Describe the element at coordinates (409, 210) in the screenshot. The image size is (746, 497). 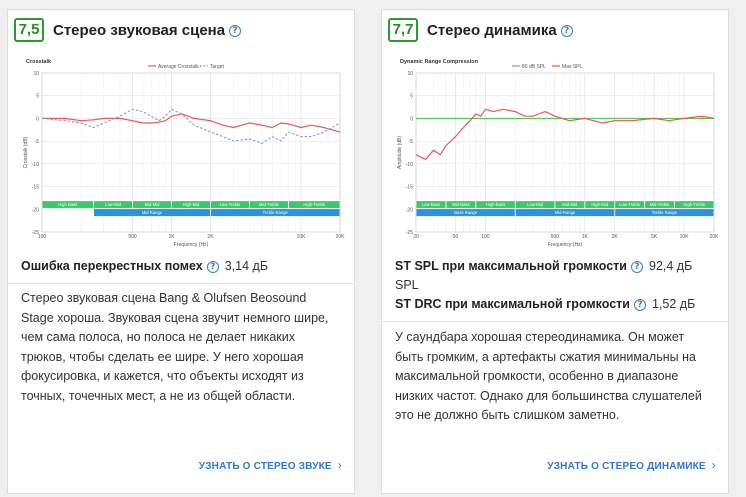
I see `y-tick-label: -20` at that location.